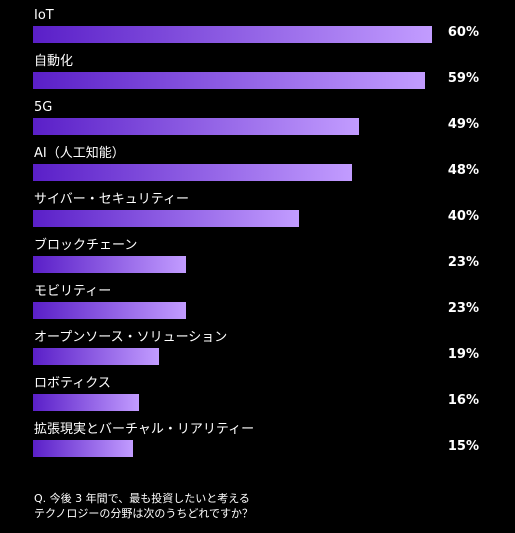 The width and height of the screenshot is (515, 533). I want to click on category-label: サイバー・セキュリティー, so click(111, 199).